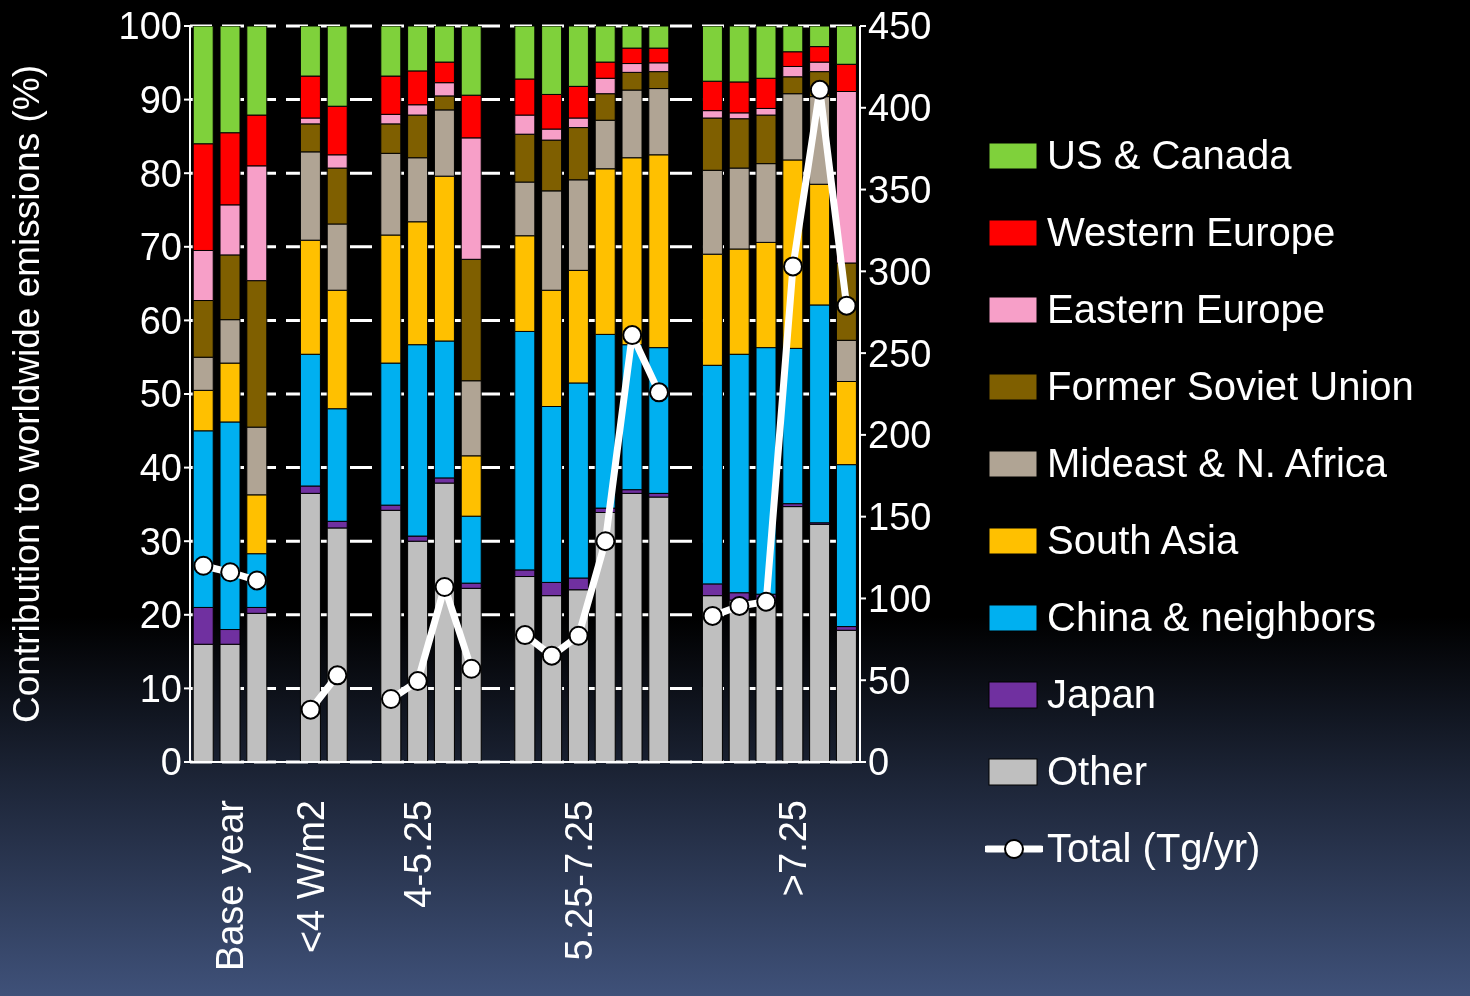 This screenshot has height=996, width=1470. I want to click on y-tick-label: 30, so click(160, 541).